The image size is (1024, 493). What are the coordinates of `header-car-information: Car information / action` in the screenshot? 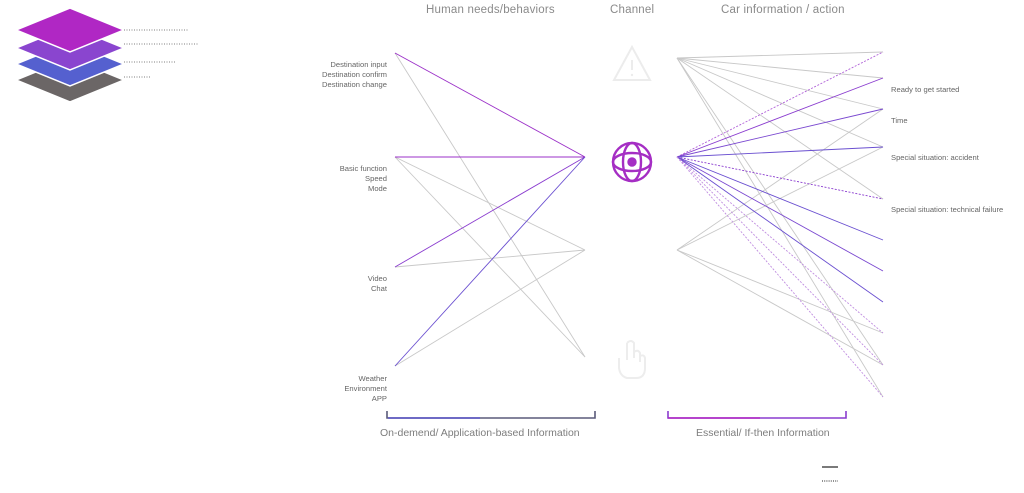 It's located at (783, 10).